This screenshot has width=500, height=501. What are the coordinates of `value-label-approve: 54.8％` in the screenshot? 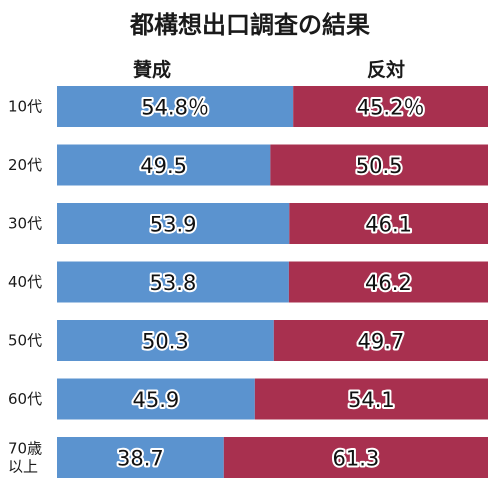 It's located at (175, 108).